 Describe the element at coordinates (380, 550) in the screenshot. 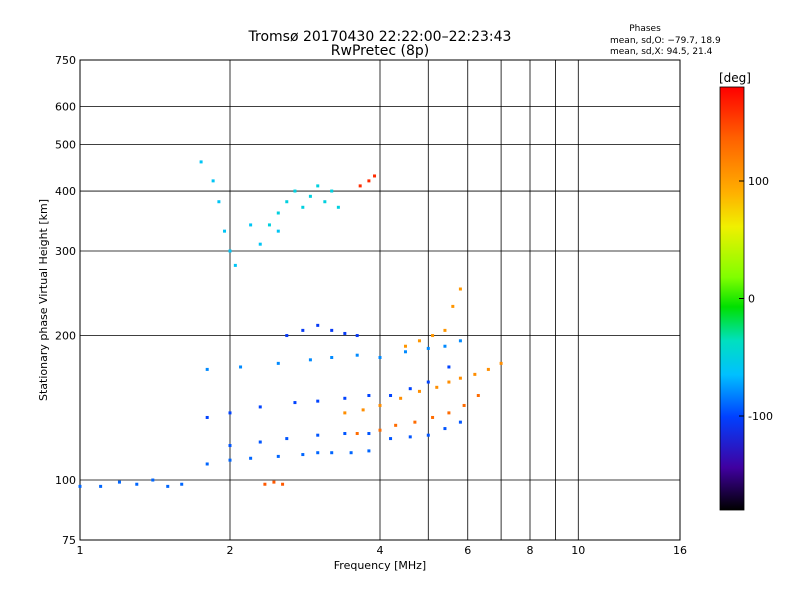

I see `x-tick-label: 4` at that location.